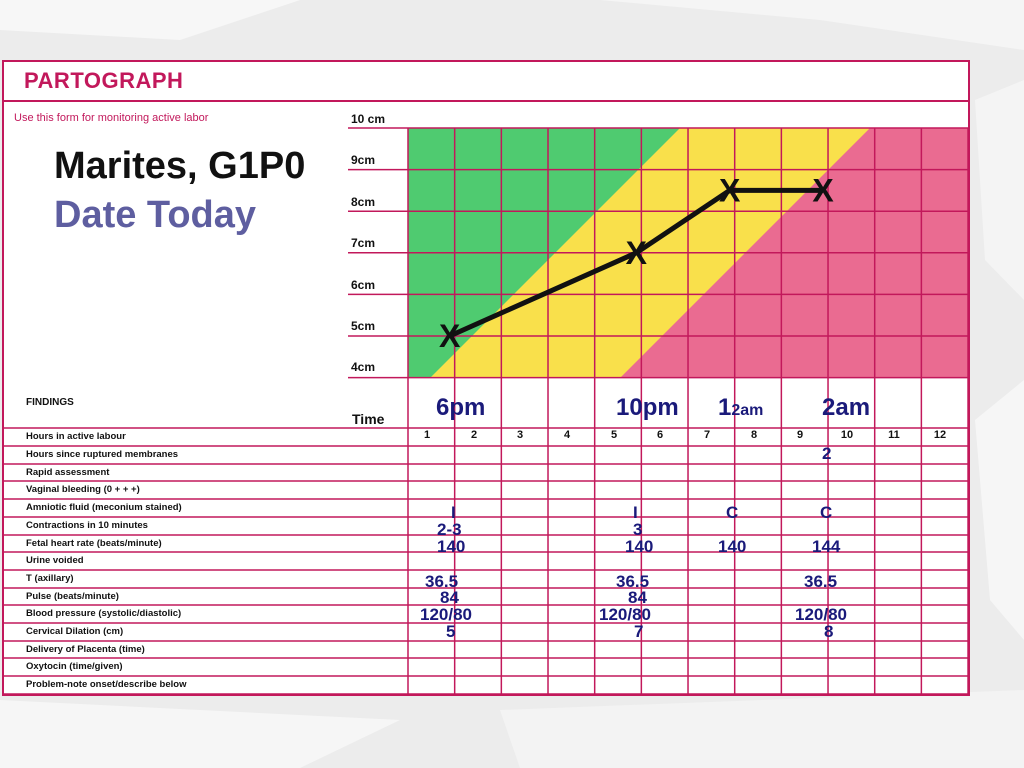 The height and width of the screenshot is (768, 1024). I want to click on fhr-hour10: 144, so click(826, 546).